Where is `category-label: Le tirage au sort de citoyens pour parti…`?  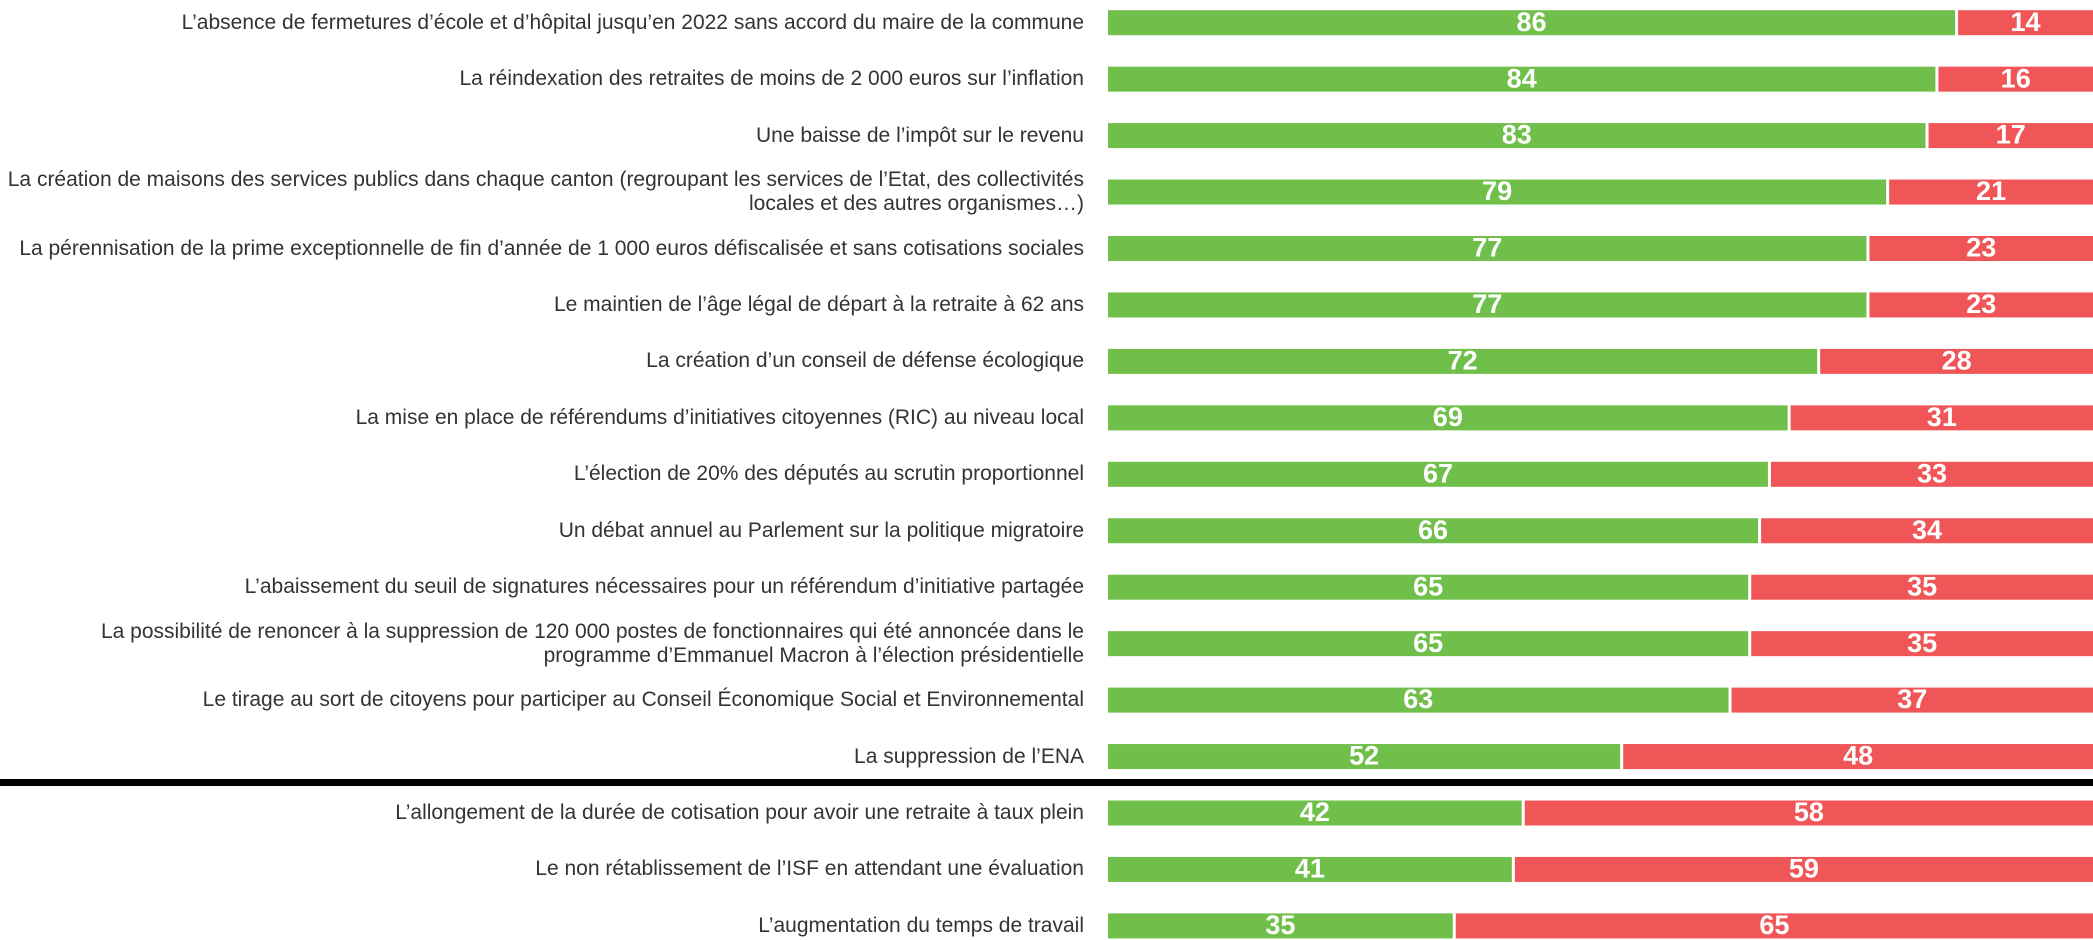 category-label: Le tirage au sort de citoyens pour parti… is located at coordinates (643, 700).